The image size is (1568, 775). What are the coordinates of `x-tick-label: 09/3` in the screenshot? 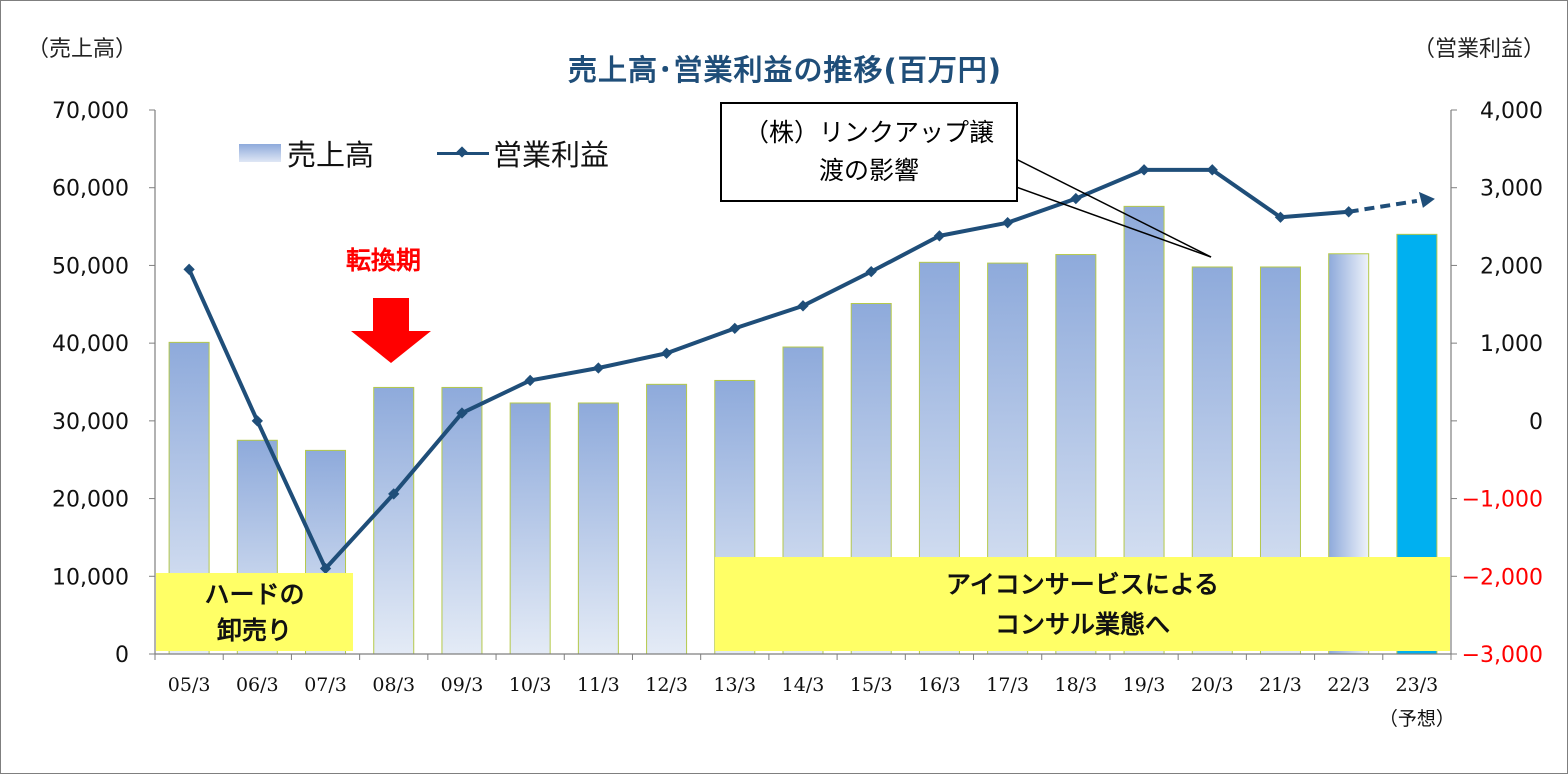 It's located at (462, 685).